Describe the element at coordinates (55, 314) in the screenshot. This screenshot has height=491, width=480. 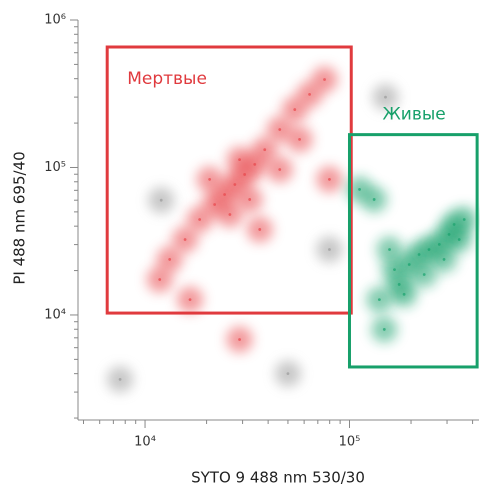
I see `y-tick-label: 10⁴` at that location.